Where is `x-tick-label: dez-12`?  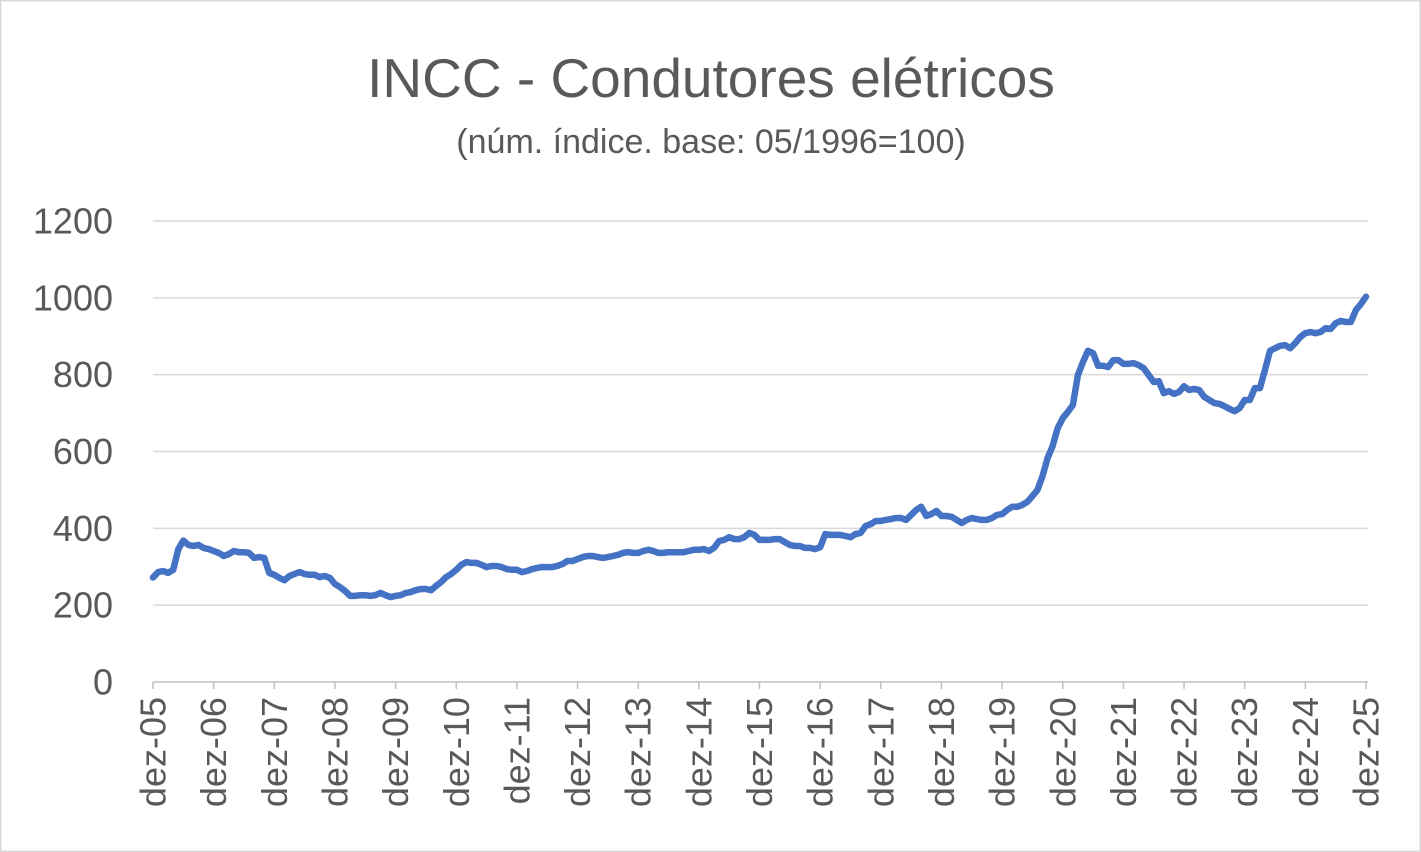
x-tick-label: dez-12 is located at coordinates (577, 752).